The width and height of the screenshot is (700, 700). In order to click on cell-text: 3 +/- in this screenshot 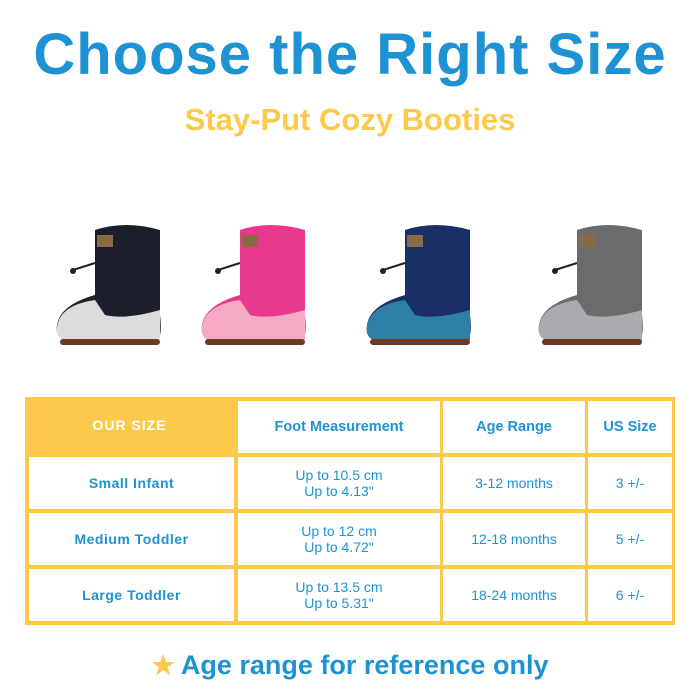, I will do `click(630, 483)`.